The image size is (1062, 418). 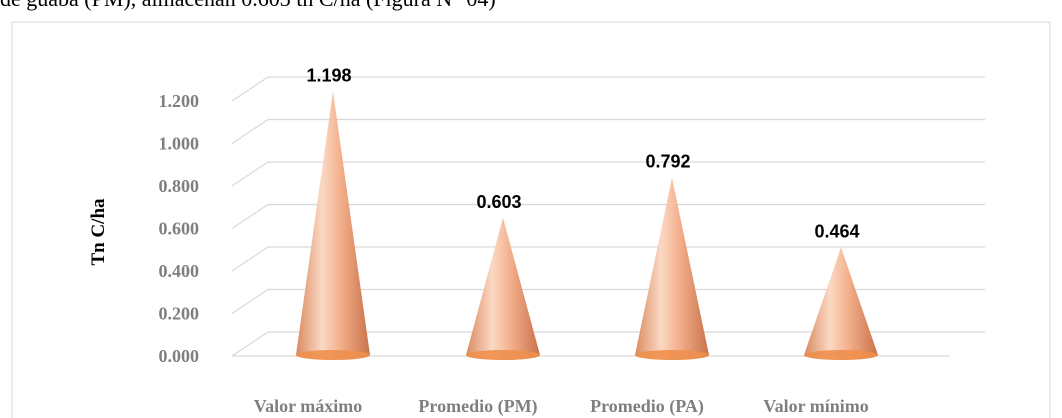 I want to click on data-label: 0.603, so click(x=498, y=202).